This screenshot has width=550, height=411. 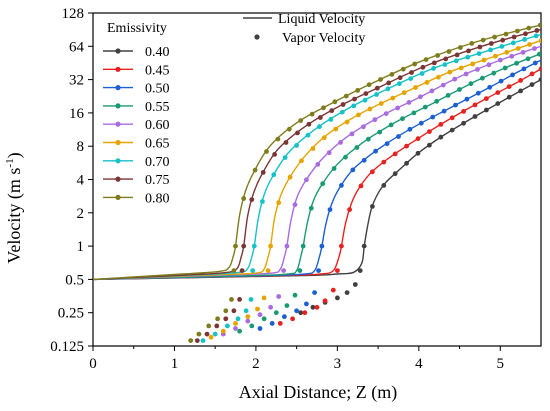 What do you see at coordinates (14, 155) in the screenshot?
I see `y-axis-title-close: )` at bounding box center [14, 155].